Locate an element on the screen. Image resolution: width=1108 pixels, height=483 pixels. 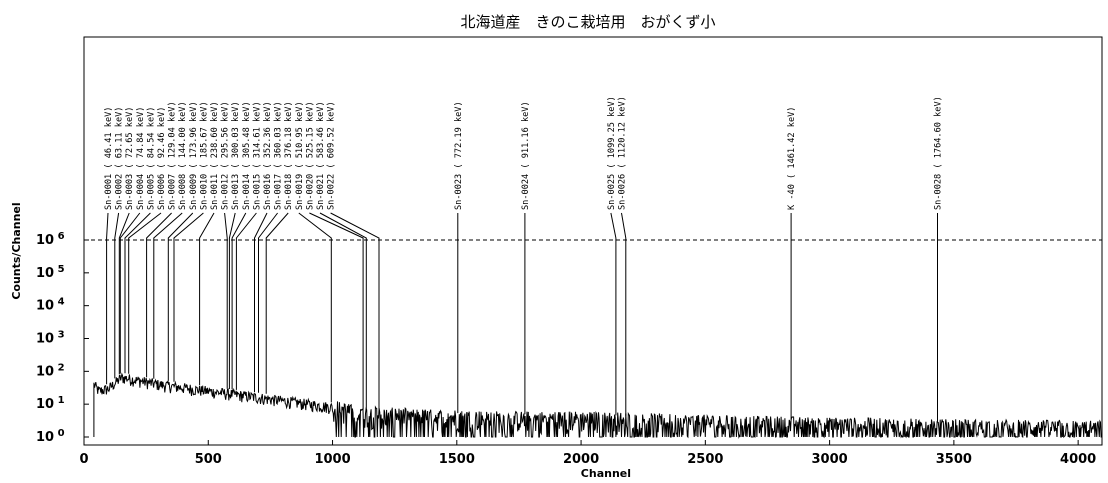
peak-marker: Sn-0017 ( 360.03 keV) is located at coordinates (271, 247).